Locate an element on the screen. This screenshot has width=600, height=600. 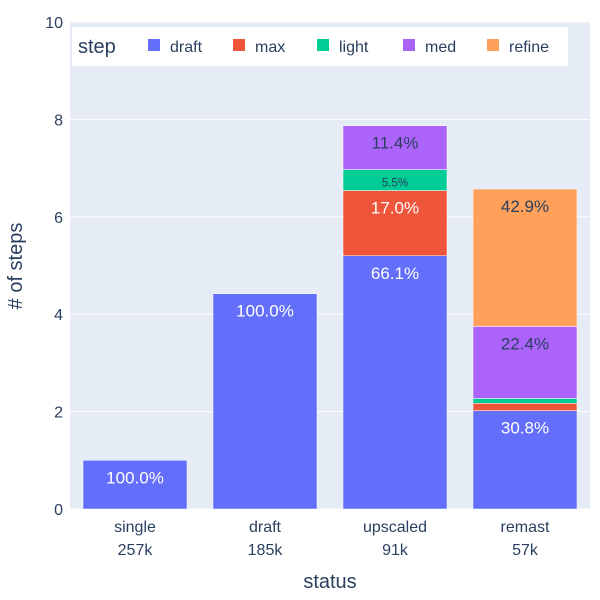
legend-item-refine: refine is located at coordinates (518, 47).